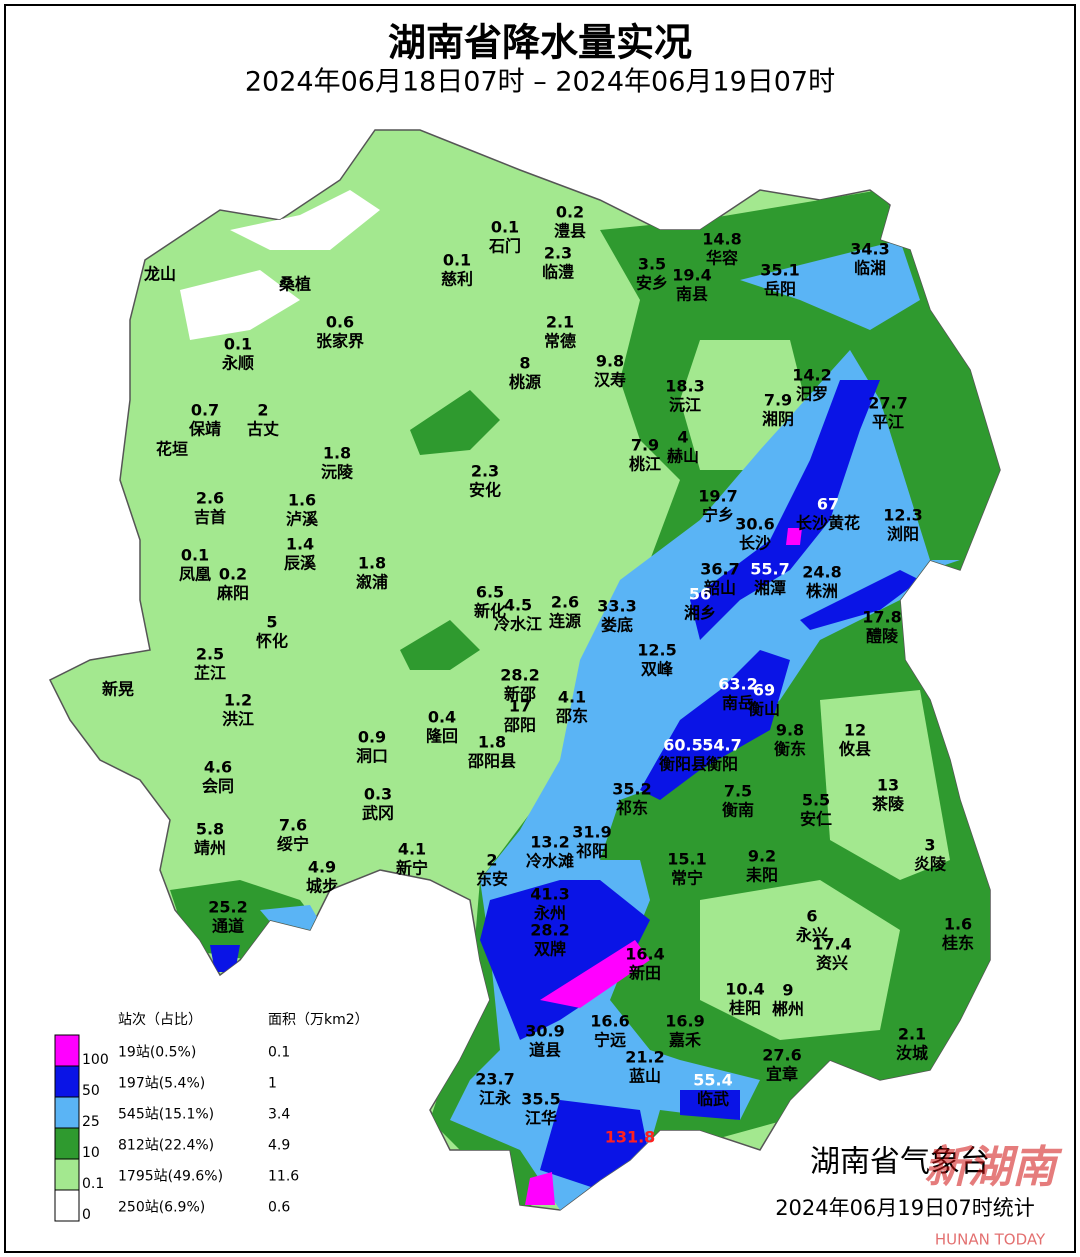 The height and width of the screenshot is (1257, 1080). What do you see at coordinates (855, 730) in the screenshot?
I see `station-value: 12` at bounding box center [855, 730].